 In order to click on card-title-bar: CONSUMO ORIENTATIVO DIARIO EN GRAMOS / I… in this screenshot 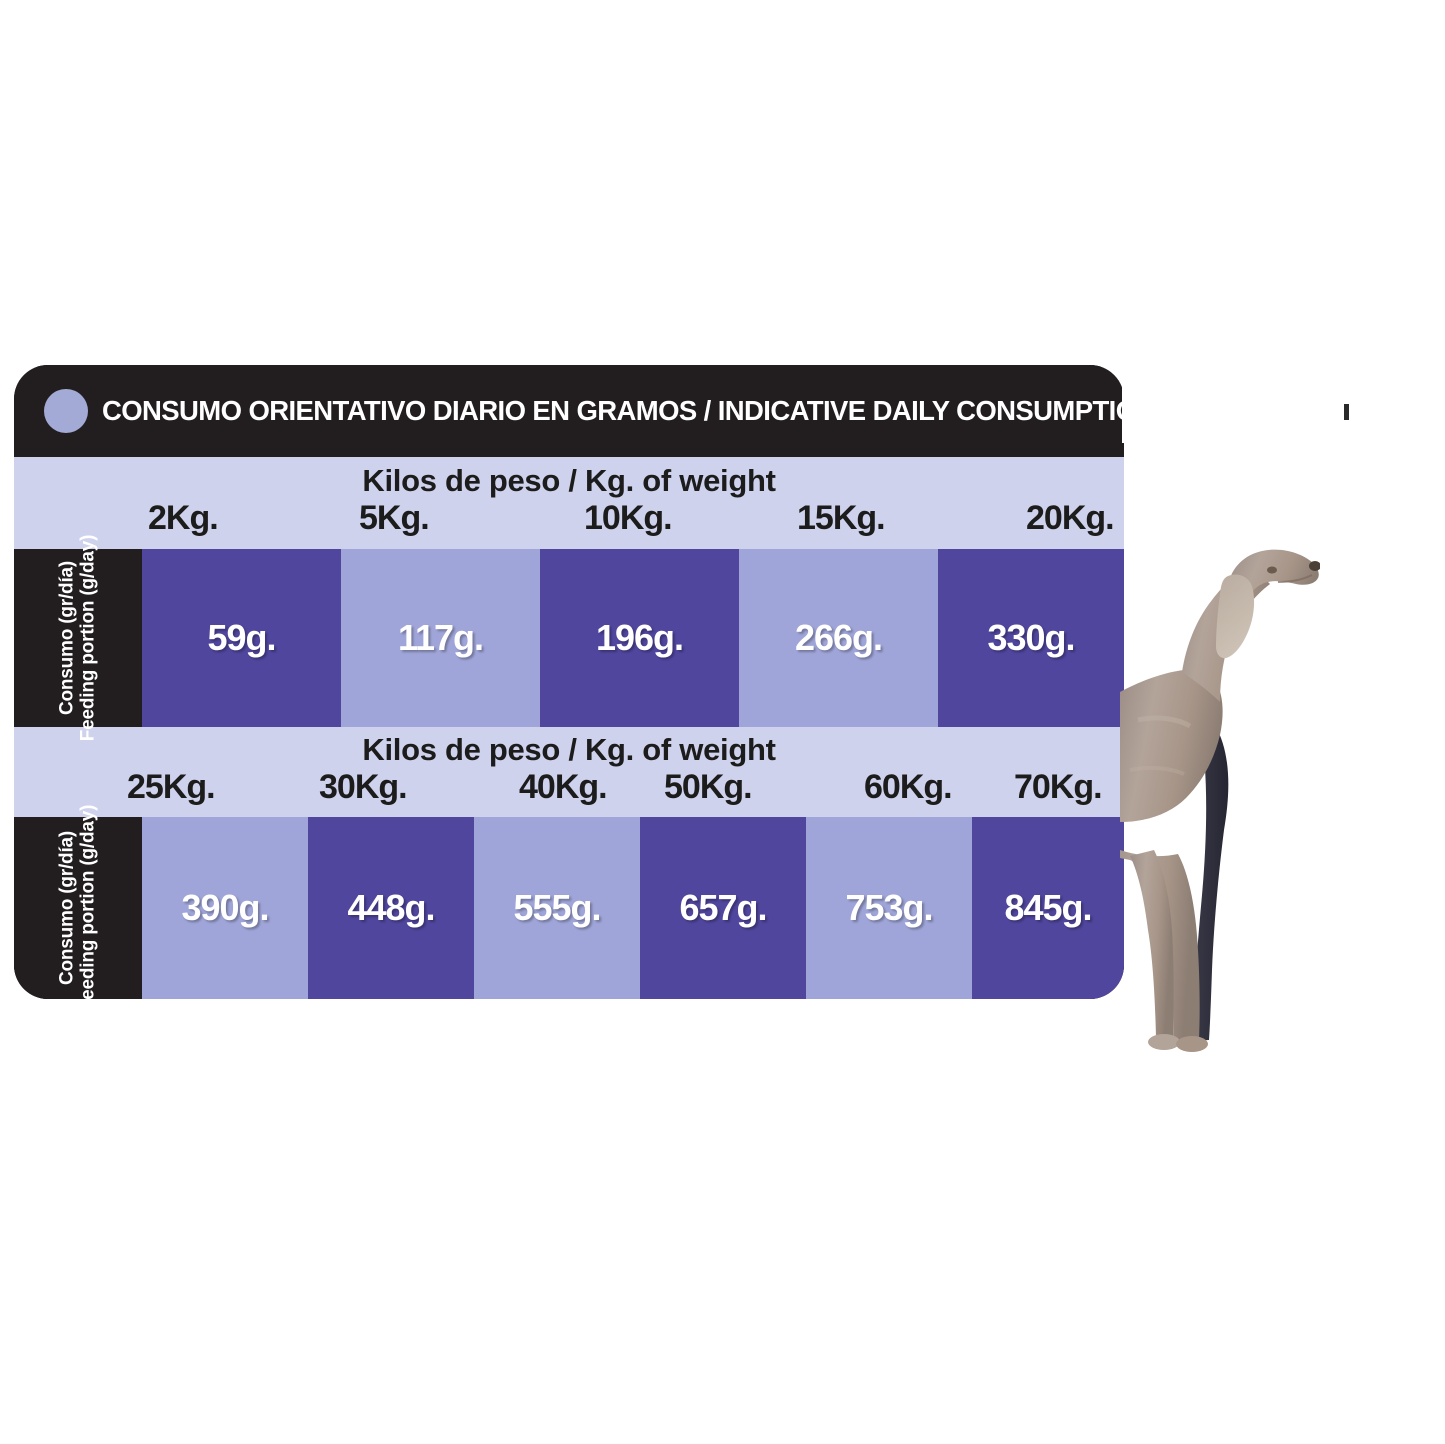, I will do `click(569, 411)`.